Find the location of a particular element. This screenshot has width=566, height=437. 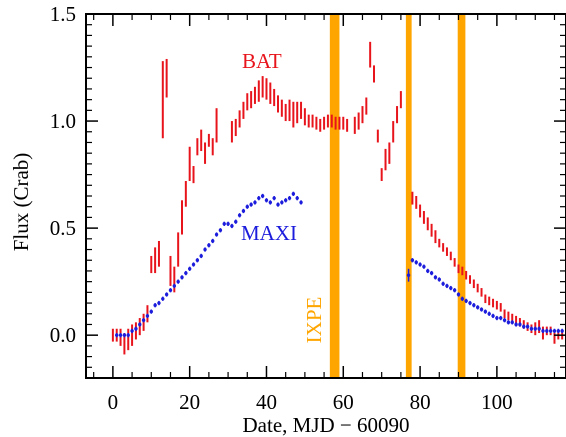

x-tick-label: 60 is located at coordinates (343, 402).